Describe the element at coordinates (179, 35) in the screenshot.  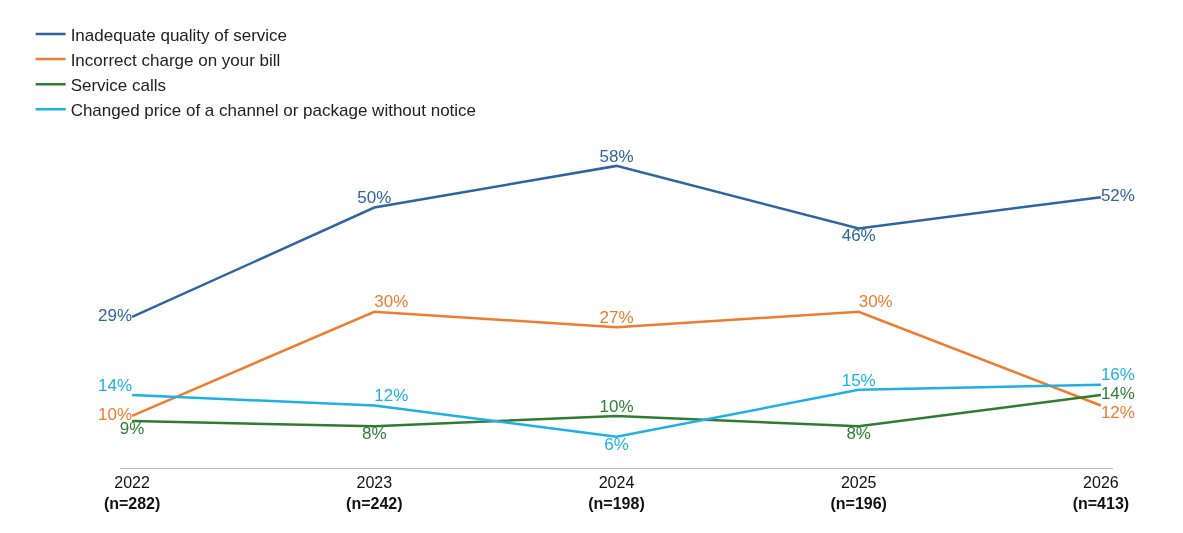
I see `legend-label: Inadequate quality of service` at that location.